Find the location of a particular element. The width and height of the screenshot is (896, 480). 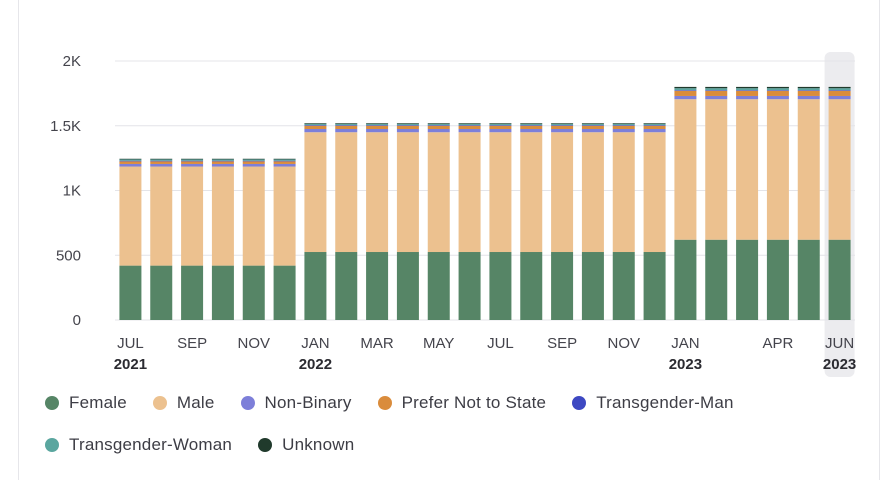

x-tick-year-label: 2022 is located at coordinates (315, 364).